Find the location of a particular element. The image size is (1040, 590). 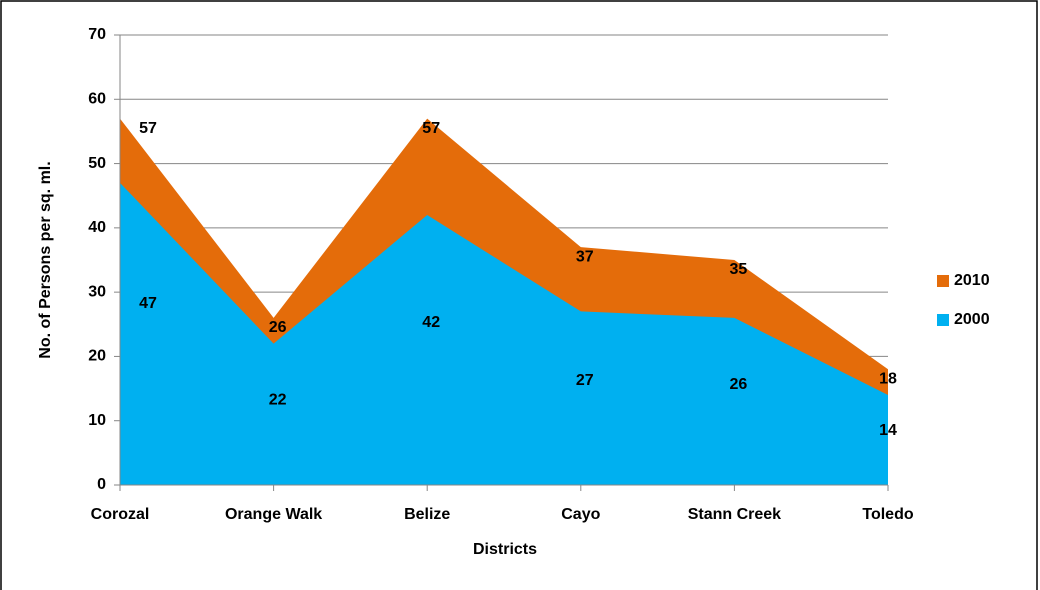

data-label: 37 is located at coordinates (585, 256).